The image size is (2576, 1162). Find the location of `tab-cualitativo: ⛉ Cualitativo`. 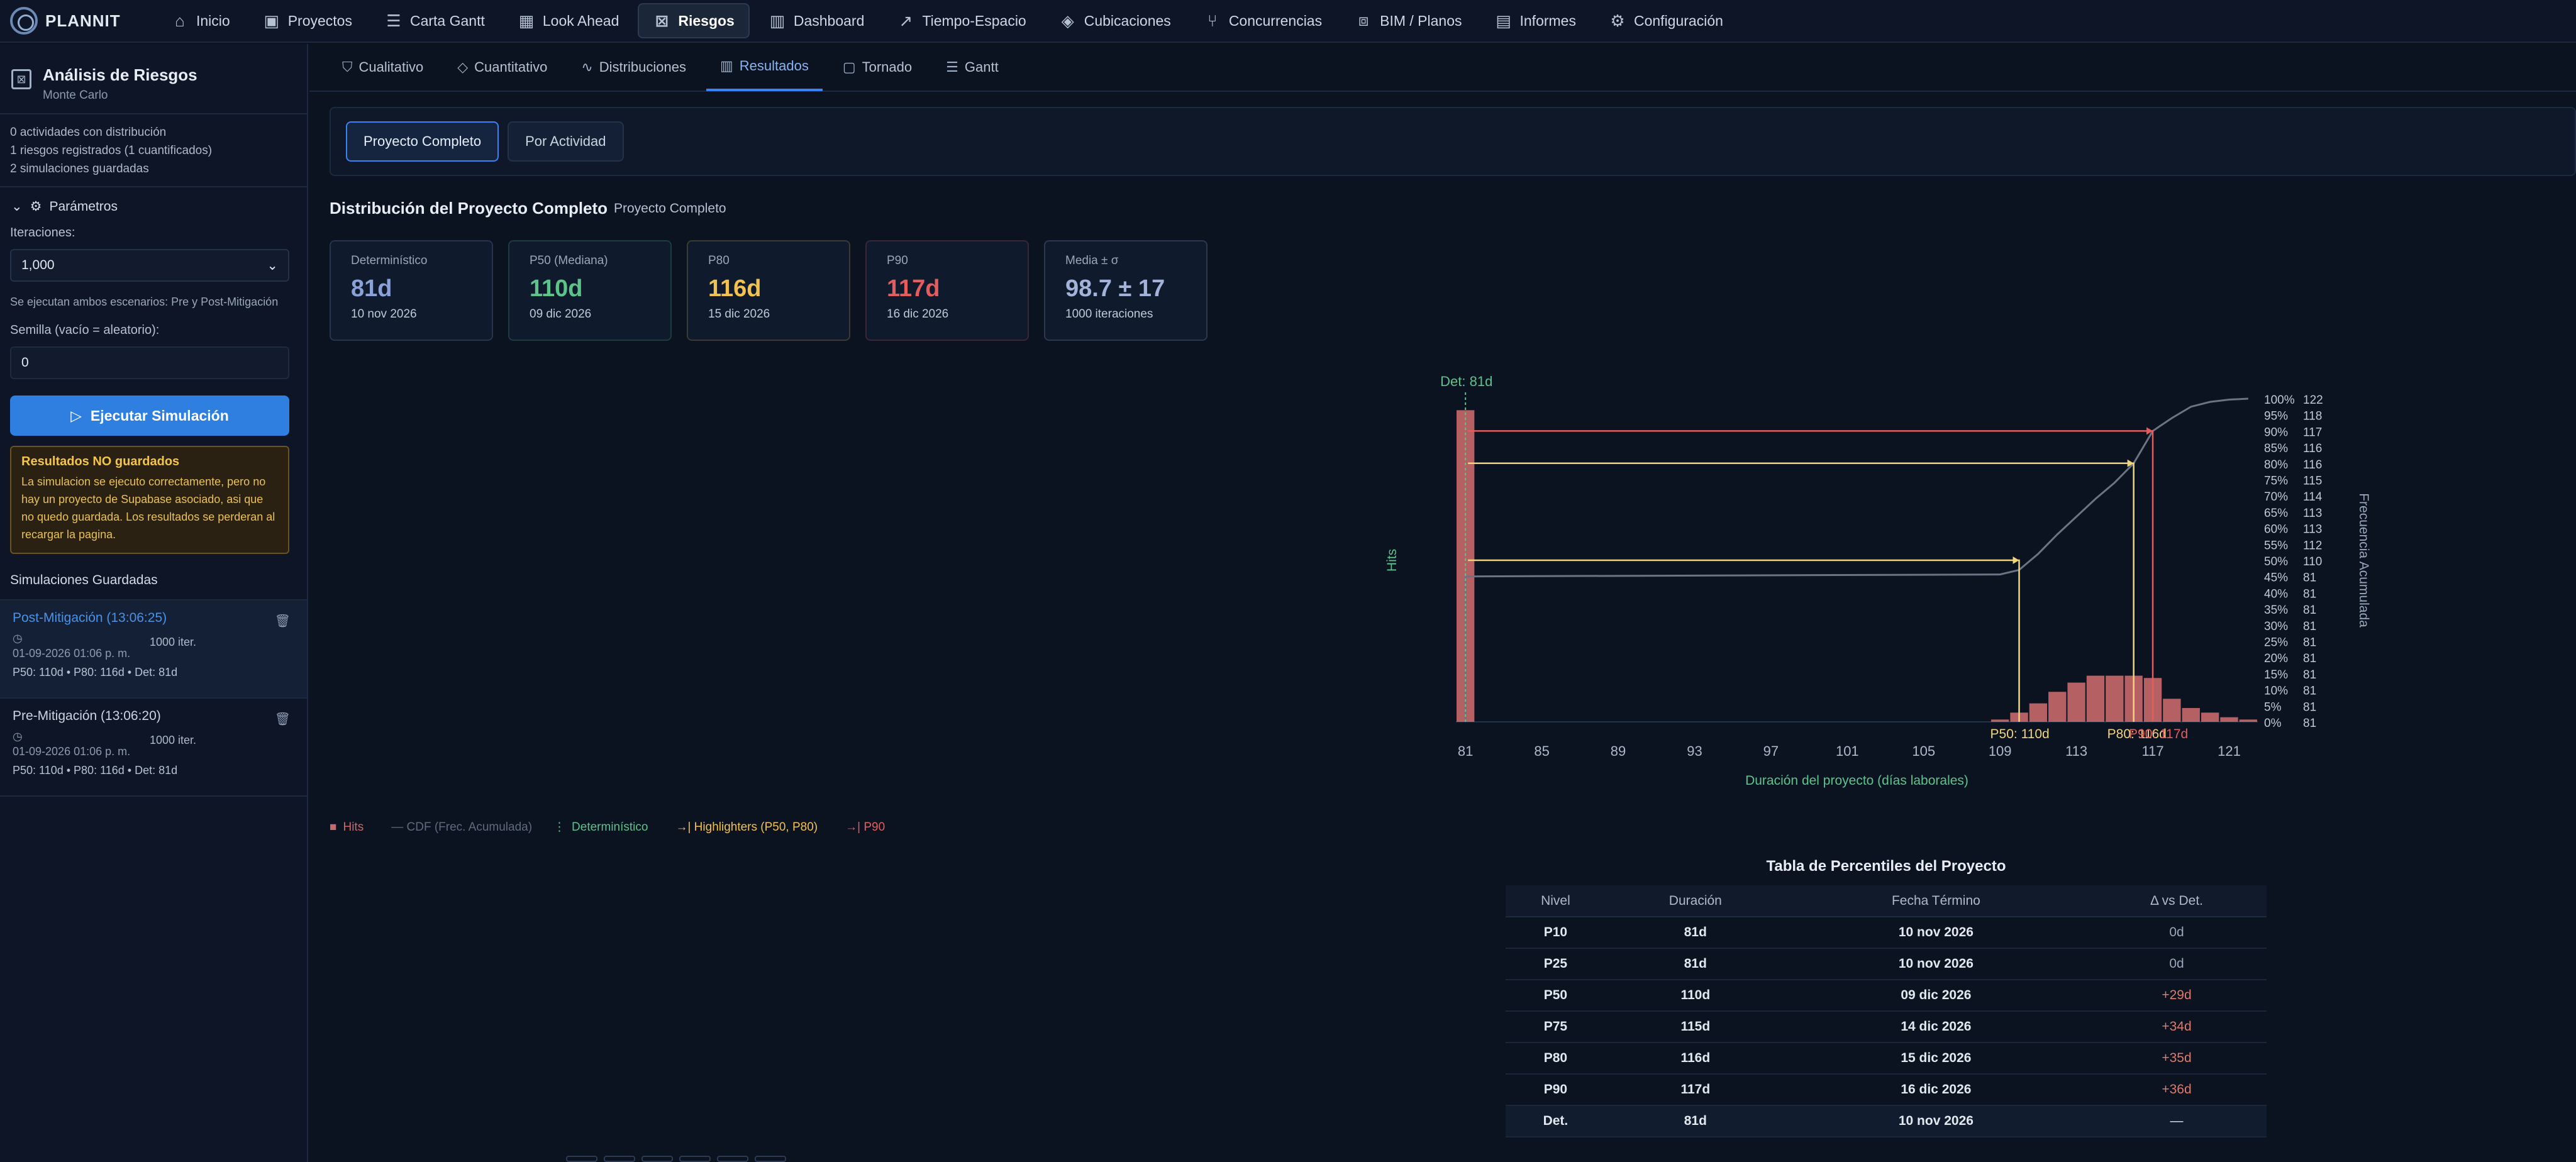

tab-cualitativo: ⛉ Cualitativo is located at coordinates (382, 67).